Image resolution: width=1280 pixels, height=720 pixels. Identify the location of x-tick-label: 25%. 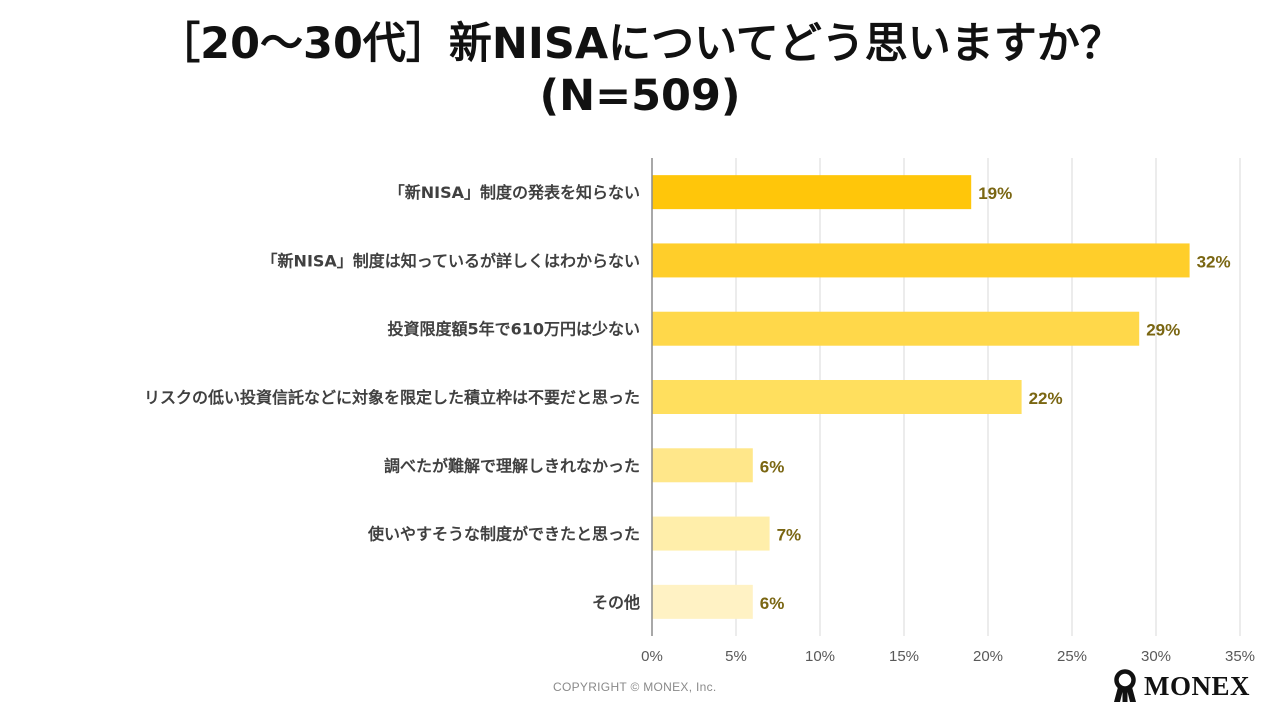
(1072, 656).